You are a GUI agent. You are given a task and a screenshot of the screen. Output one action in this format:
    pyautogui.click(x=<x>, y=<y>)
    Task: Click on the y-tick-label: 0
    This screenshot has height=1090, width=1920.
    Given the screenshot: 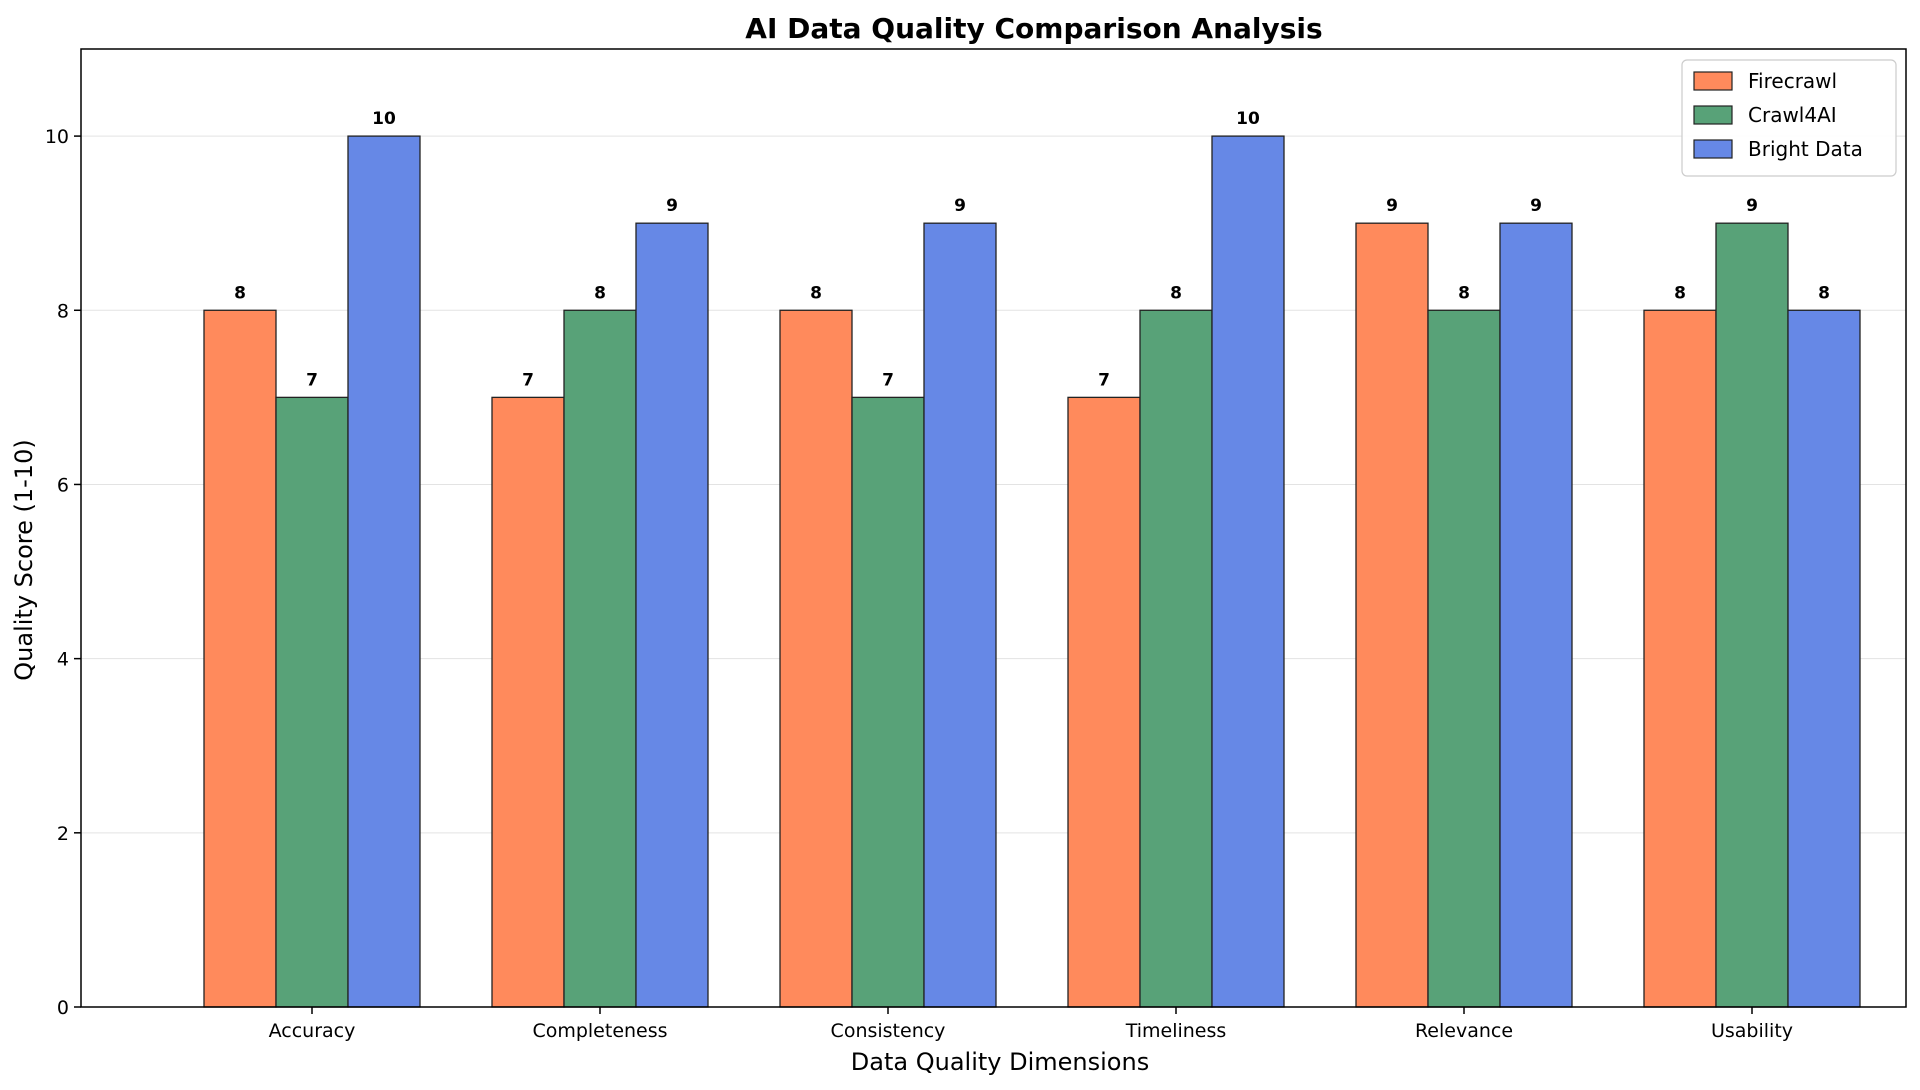 What is the action you would take?
    pyautogui.click(x=63, y=1008)
    